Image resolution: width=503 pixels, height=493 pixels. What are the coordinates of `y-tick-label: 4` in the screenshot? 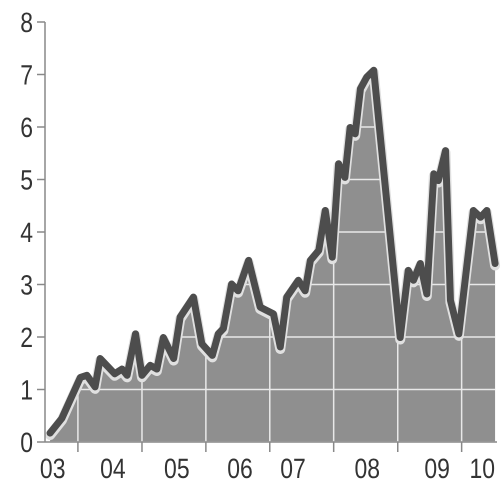 It's located at (26, 233).